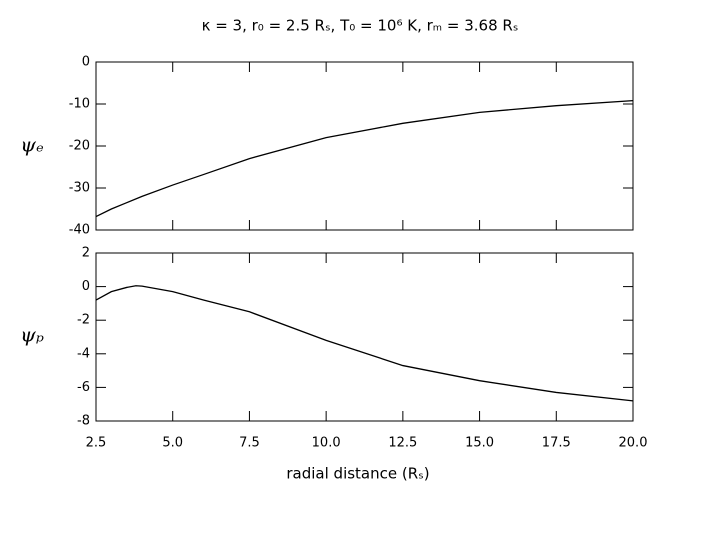 The image size is (720, 540). I want to click on y-tick-label: -30, so click(79, 188).